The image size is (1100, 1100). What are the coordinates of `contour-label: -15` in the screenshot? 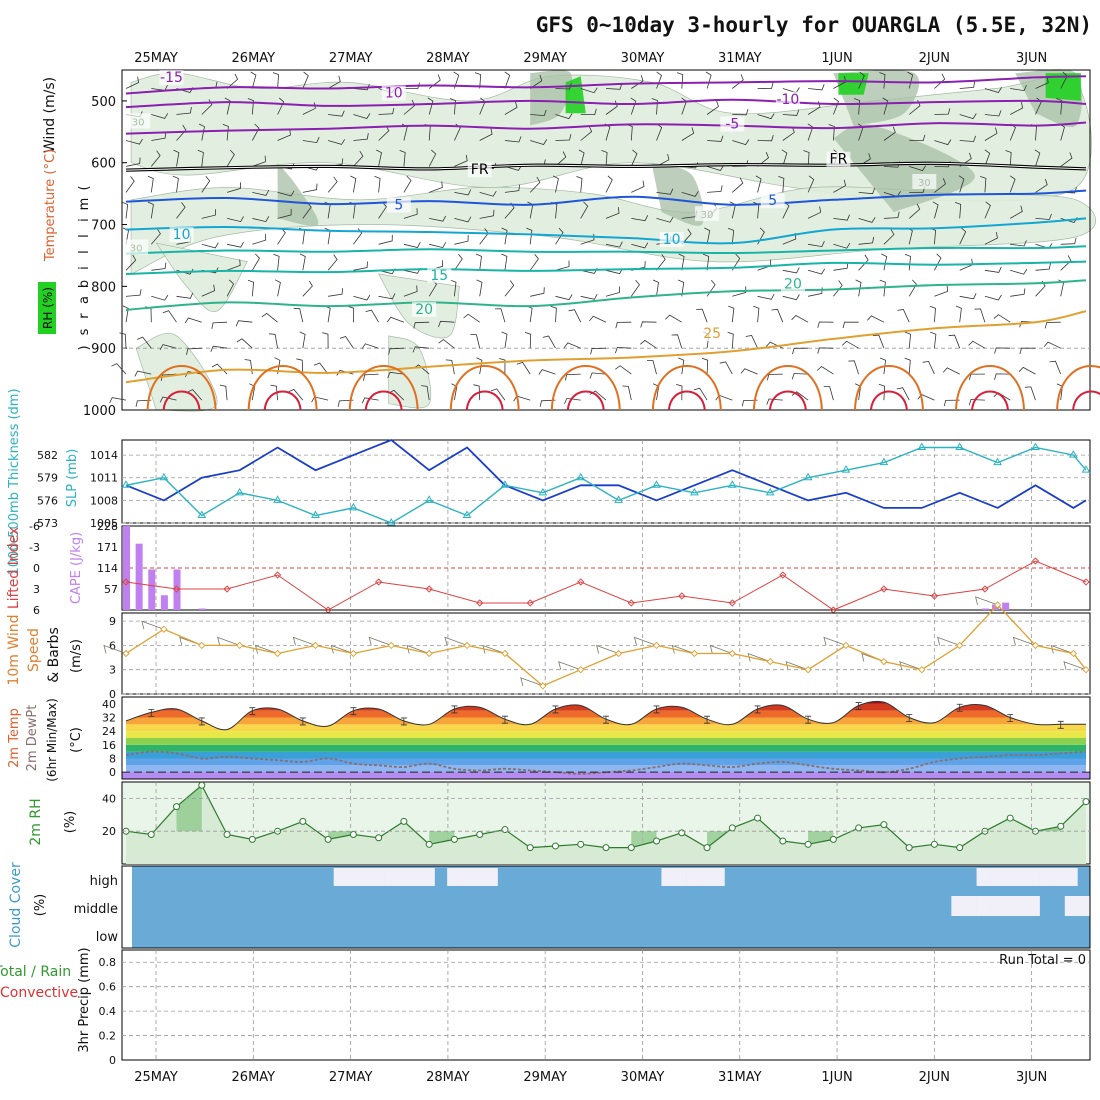 It's located at (171, 78).